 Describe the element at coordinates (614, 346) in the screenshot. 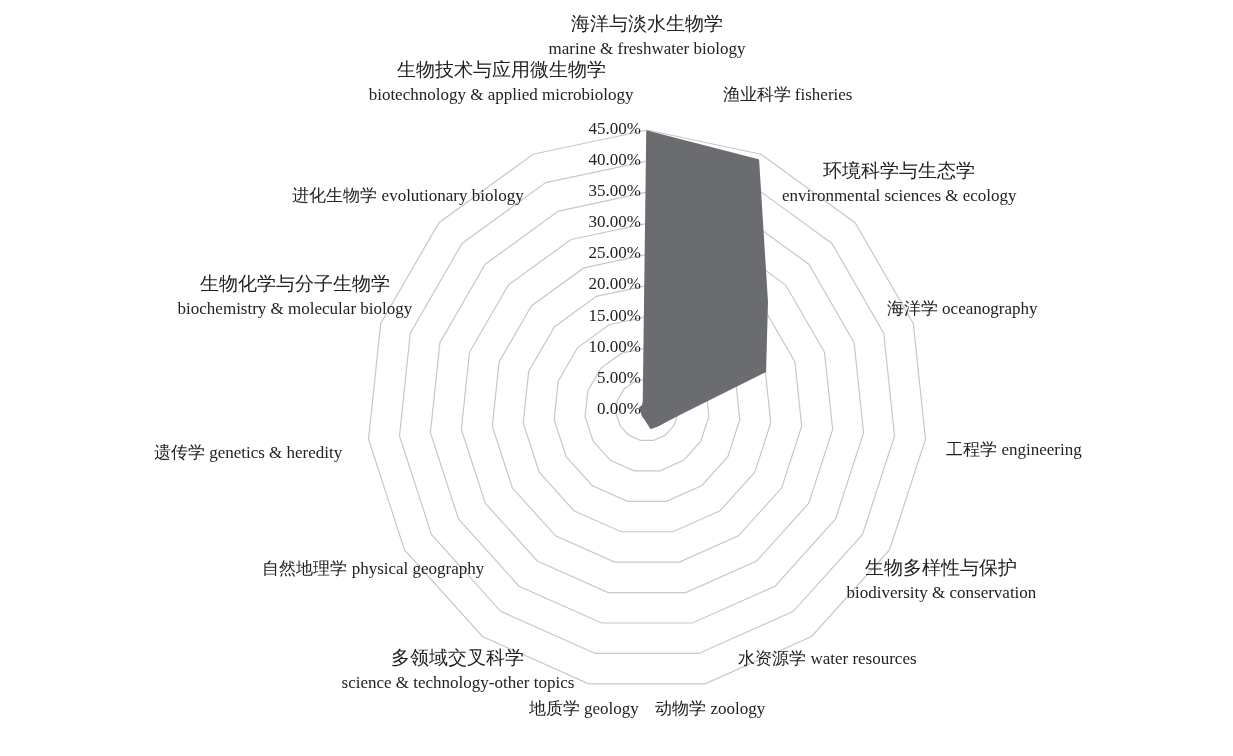

I see `y-tick-label: 10.00%` at that location.